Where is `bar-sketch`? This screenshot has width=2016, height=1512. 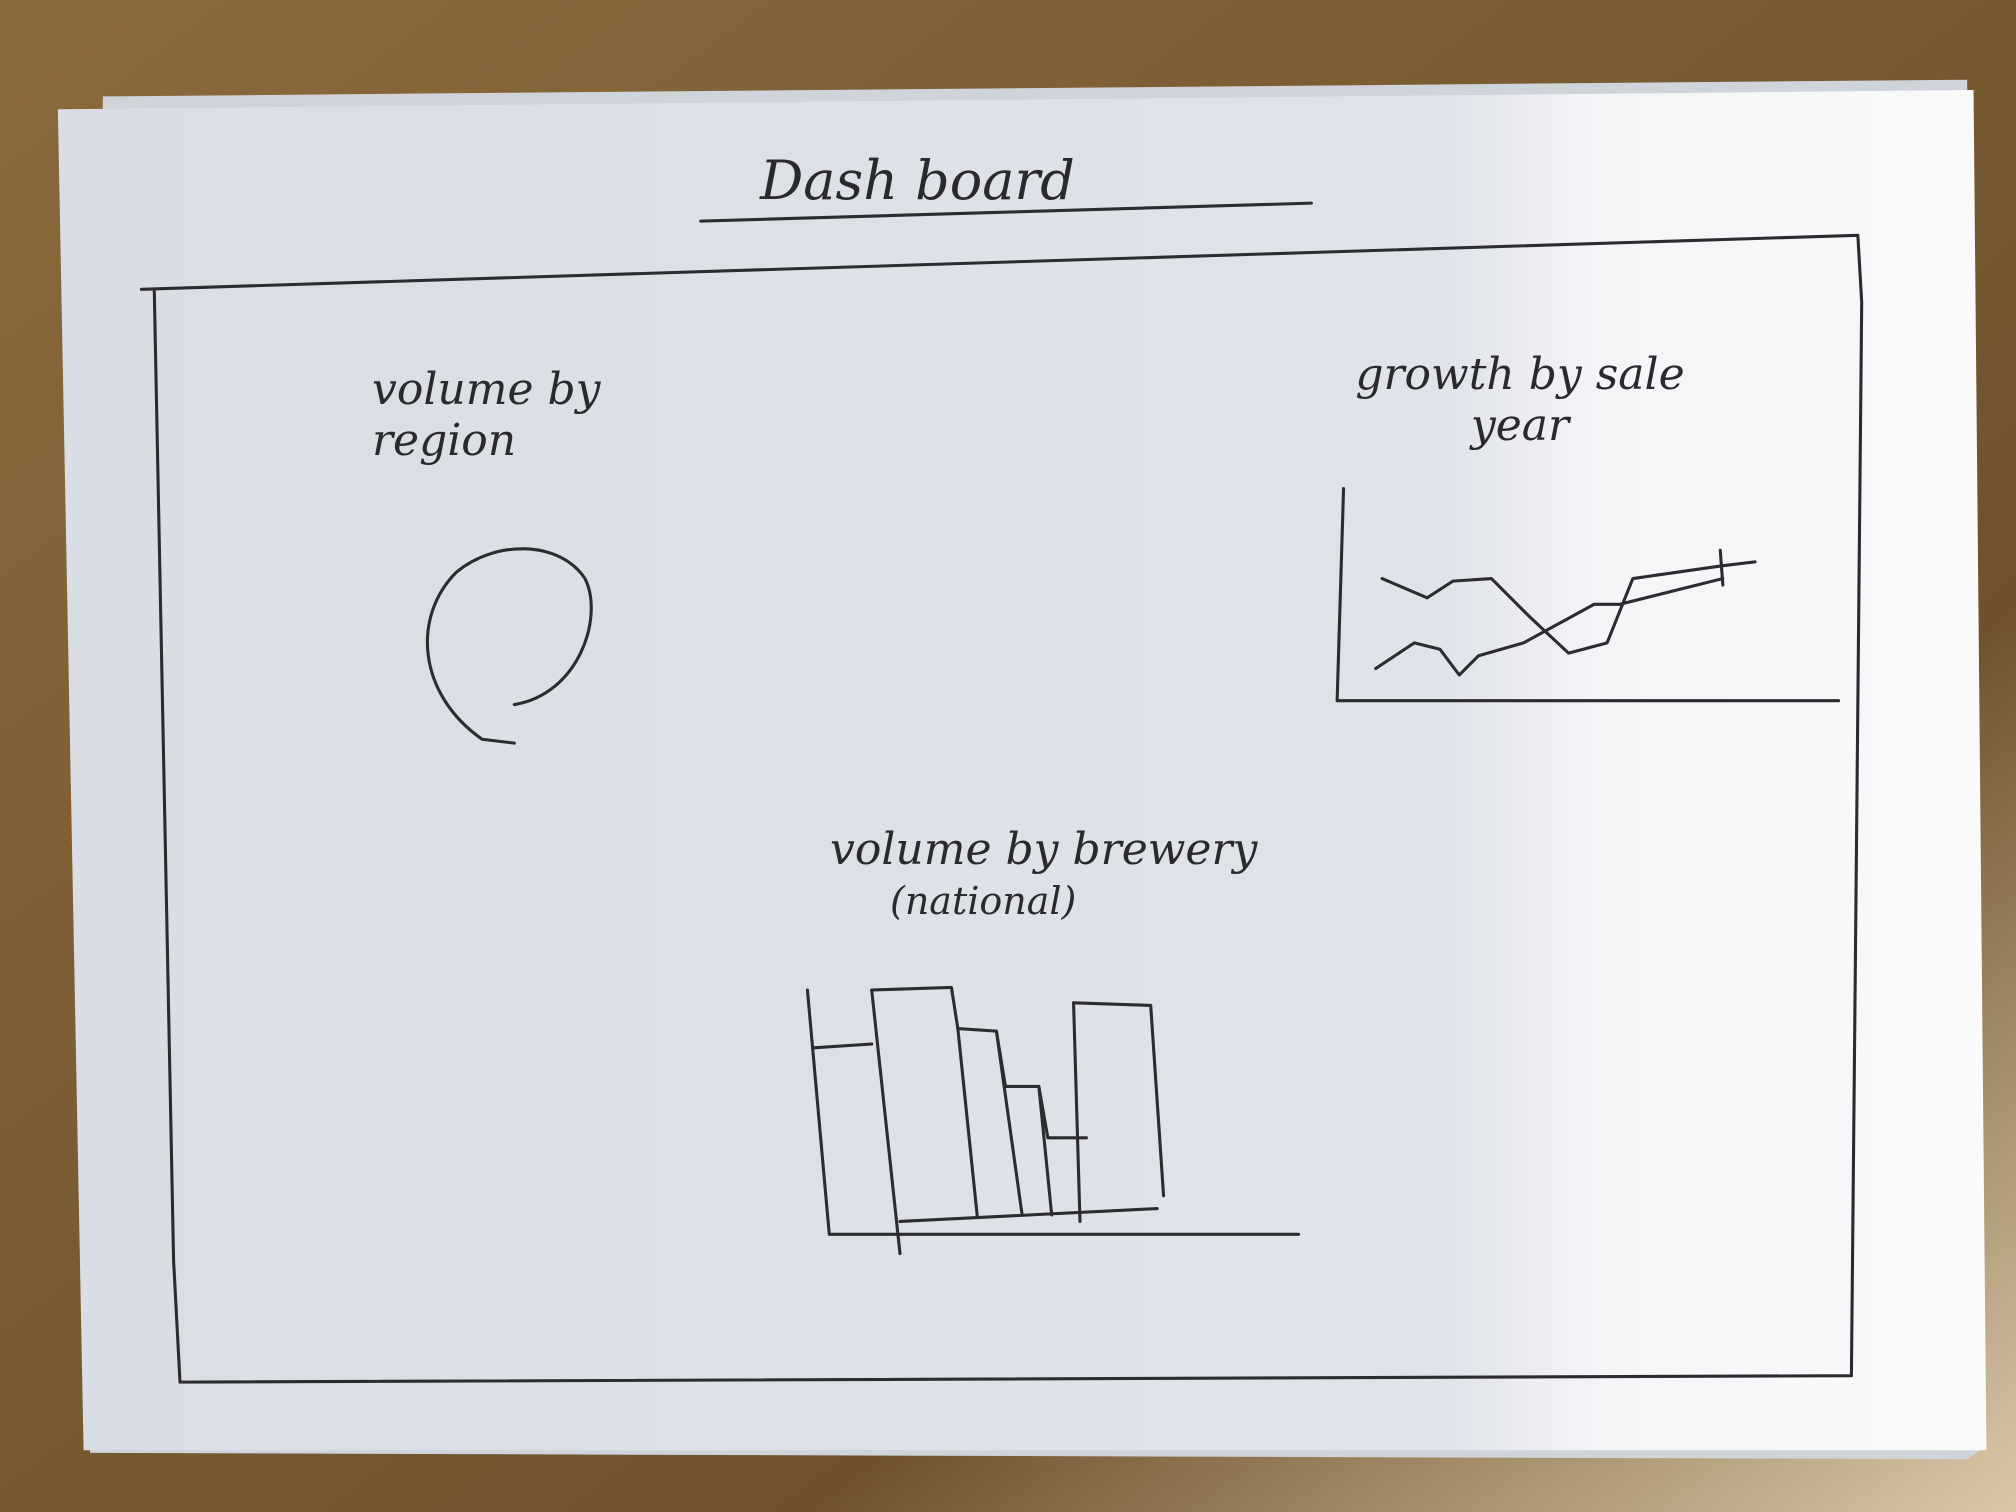
bar-sketch is located at coordinates (1014, 1122).